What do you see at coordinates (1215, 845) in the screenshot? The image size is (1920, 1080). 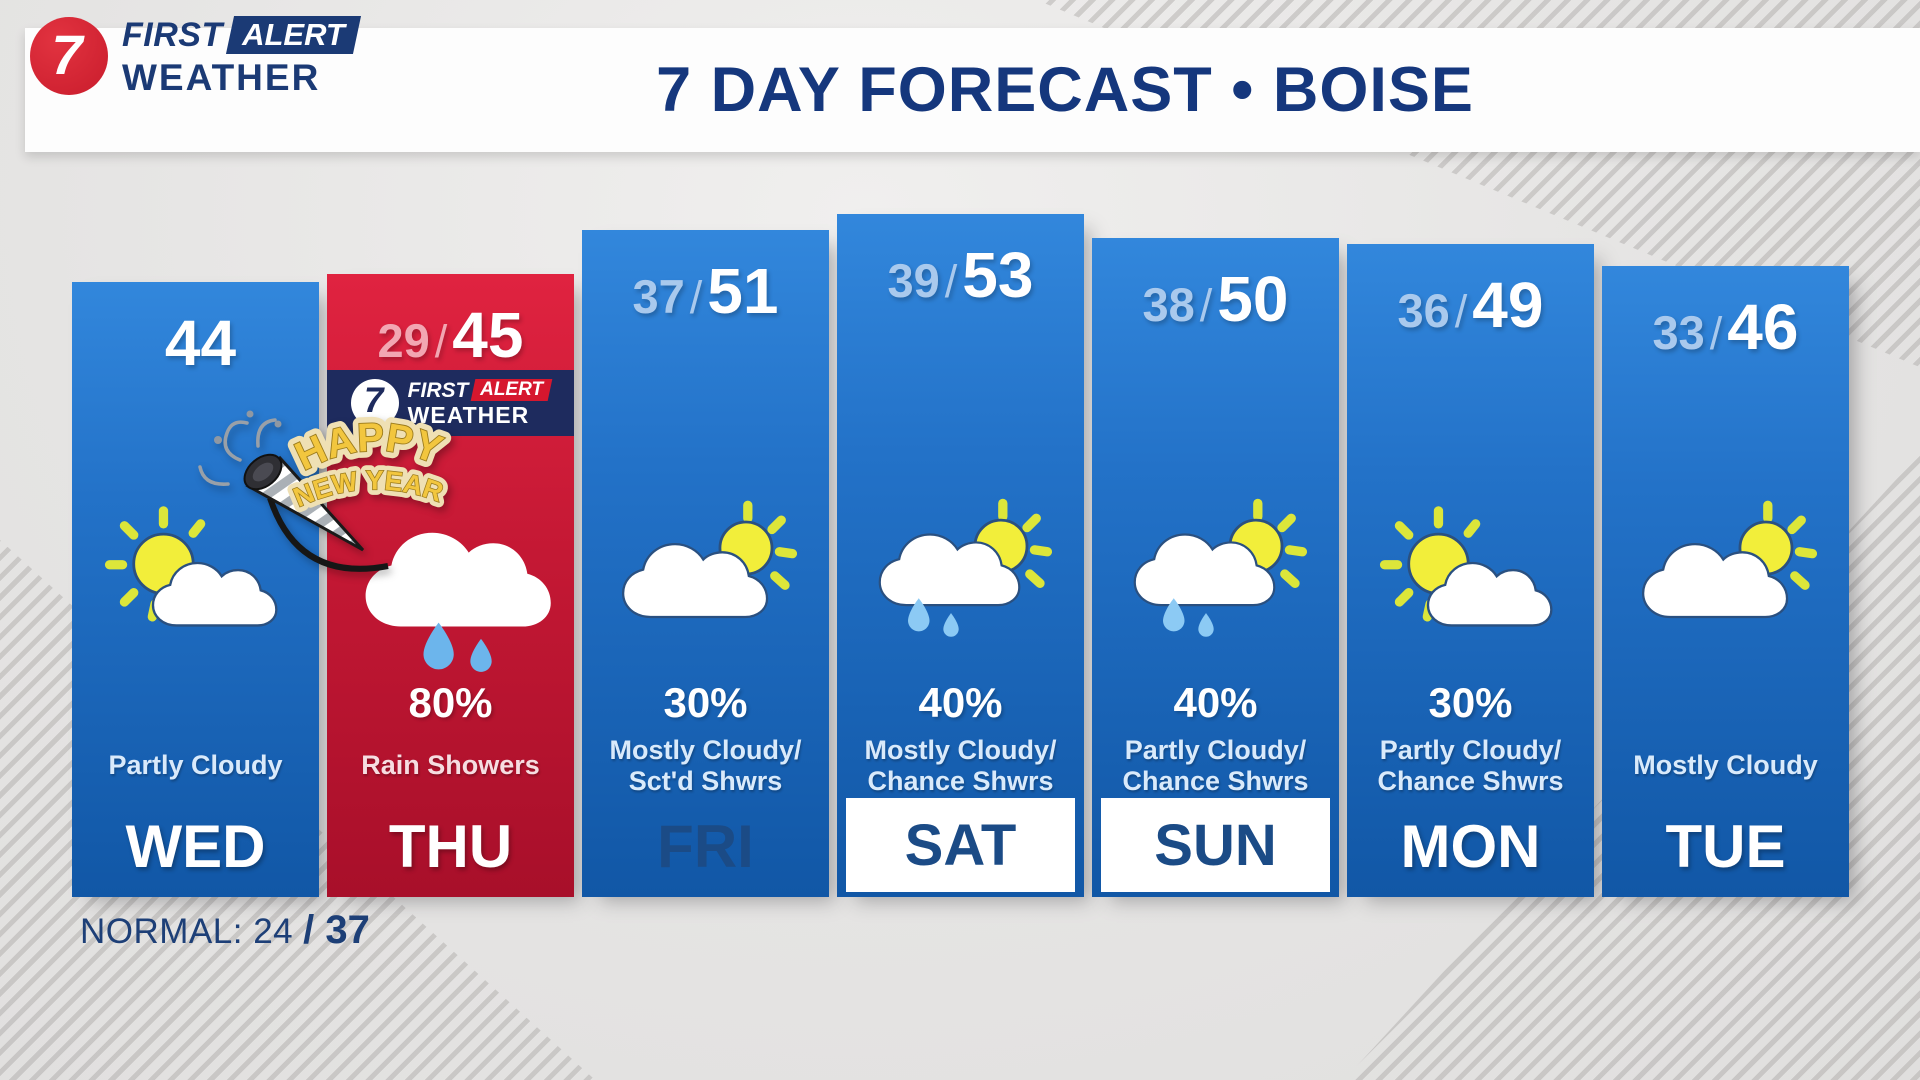 I see `day-label-highlighted: SUN` at bounding box center [1215, 845].